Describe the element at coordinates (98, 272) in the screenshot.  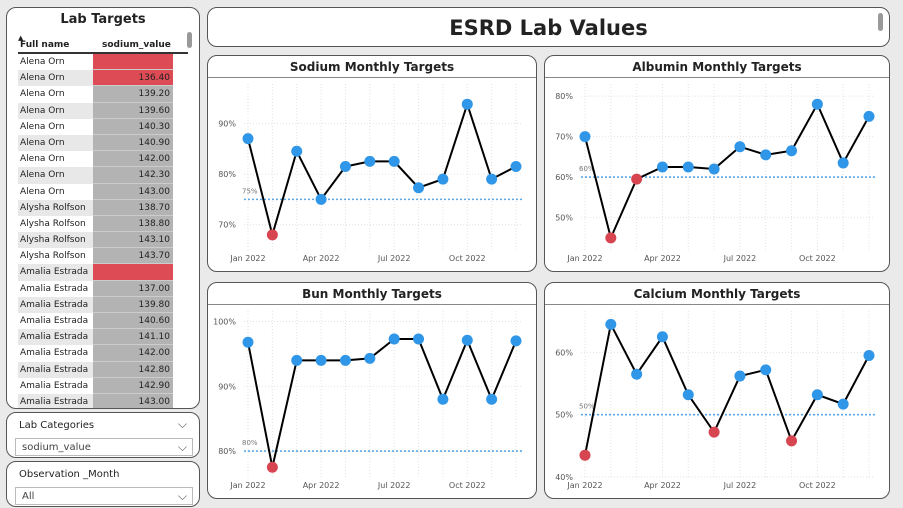
I see `table-row: Amalia Estrada` at that location.